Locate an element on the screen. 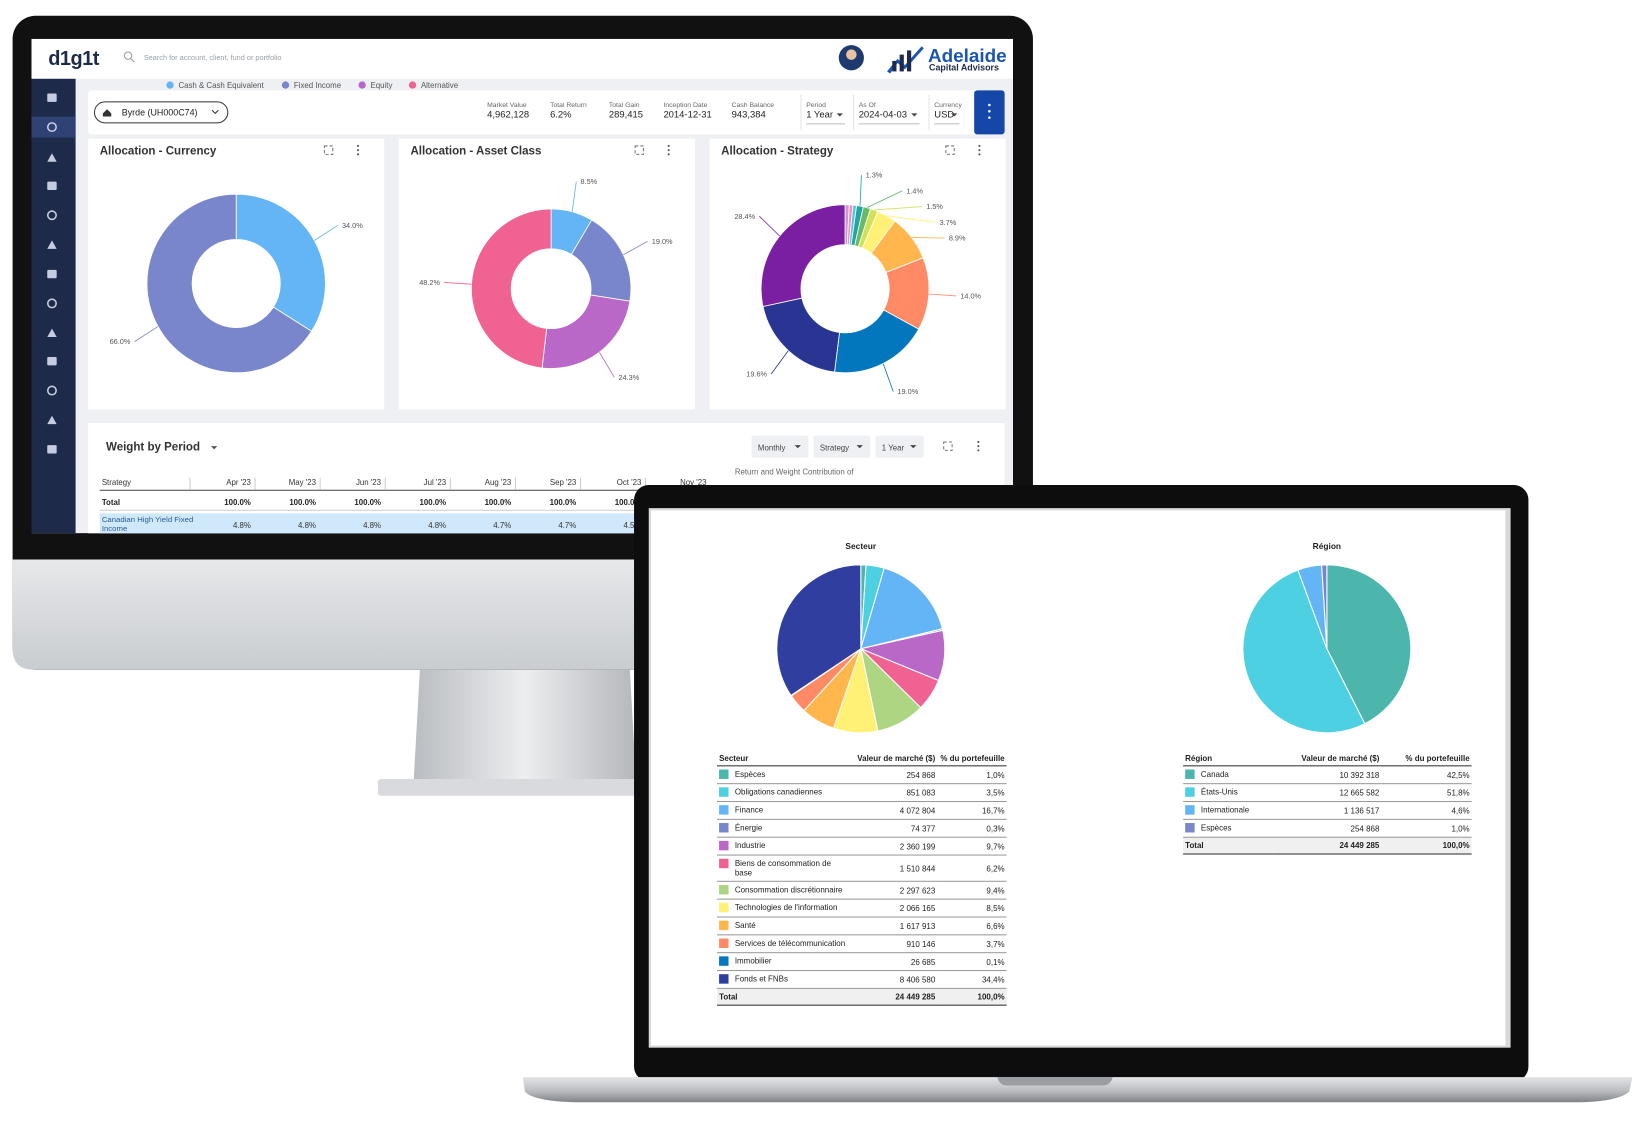  table-row: Espèces 254 868 1,0% is located at coordinates (1327, 828).